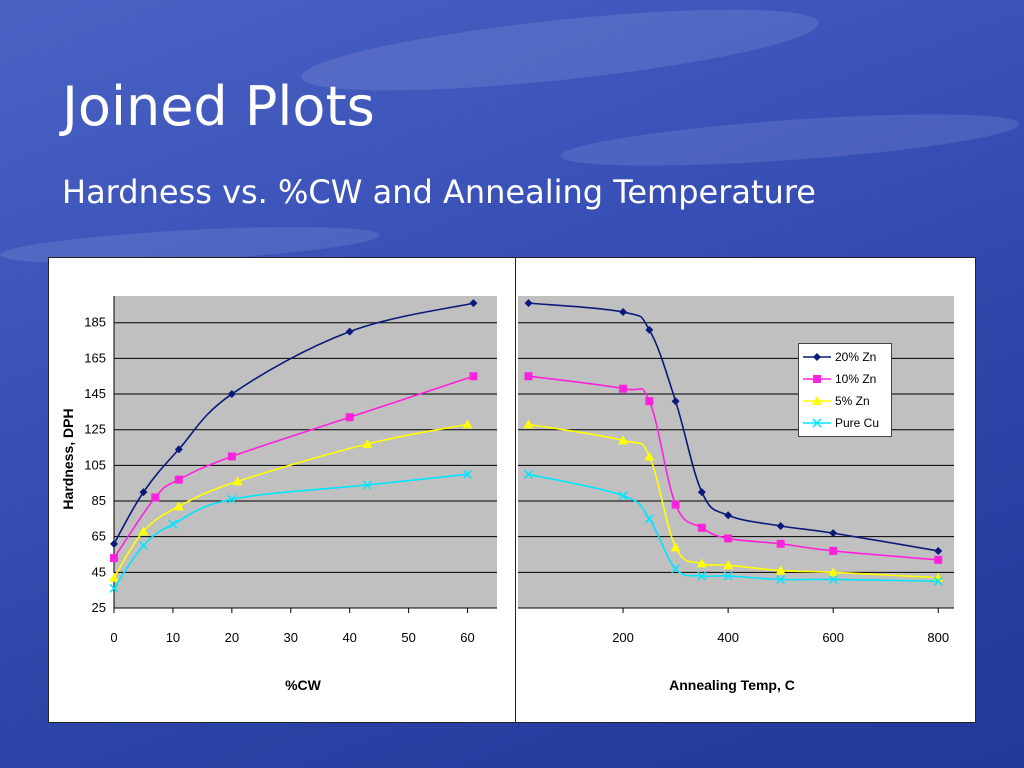 The height and width of the screenshot is (768, 1024). I want to click on legend-item: 20% Zn, so click(845, 357).